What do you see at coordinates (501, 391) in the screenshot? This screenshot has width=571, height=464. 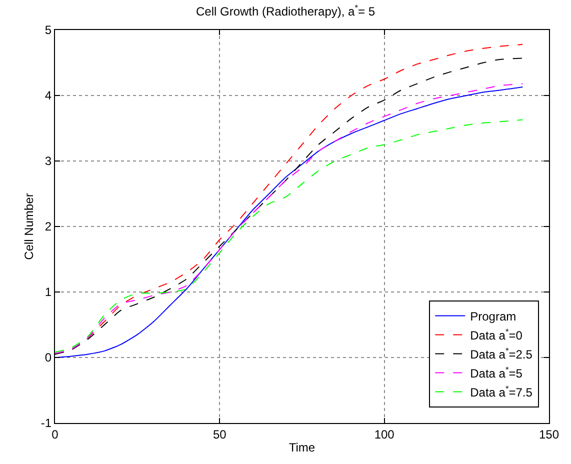 I see `legend-label: Data a$^{*}$=7.5` at bounding box center [501, 391].